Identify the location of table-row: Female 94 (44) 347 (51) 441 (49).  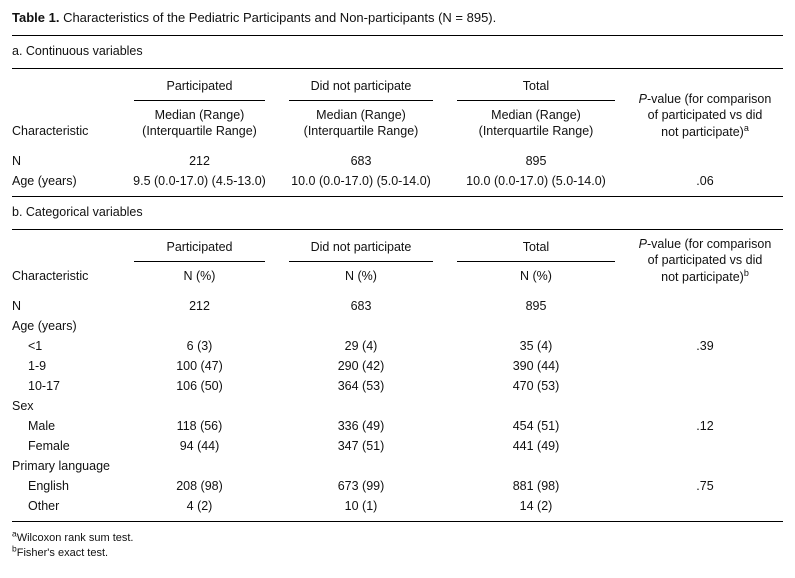
(397, 446).